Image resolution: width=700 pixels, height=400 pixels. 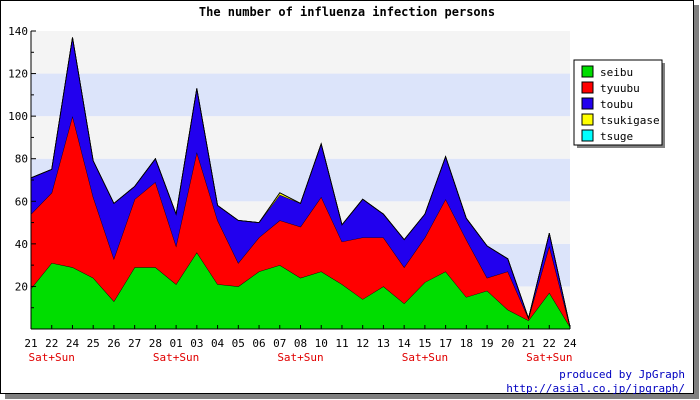 What do you see at coordinates (362, 343) in the screenshot?
I see `x-tick-label: 12` at bounding box center [362, 343].